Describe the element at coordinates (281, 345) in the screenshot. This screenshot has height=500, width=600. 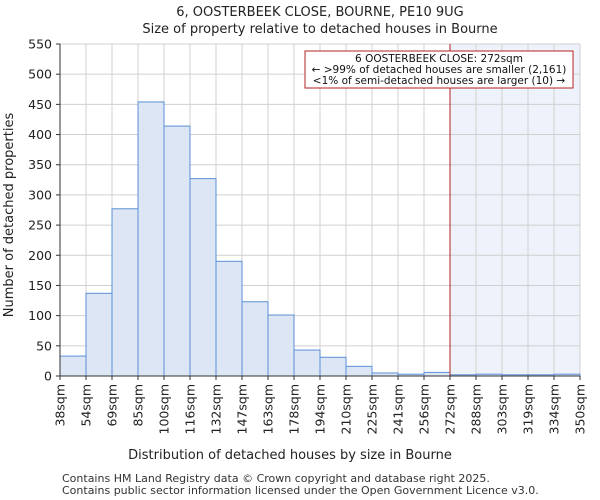
I see `bar-163sqm` at that location.